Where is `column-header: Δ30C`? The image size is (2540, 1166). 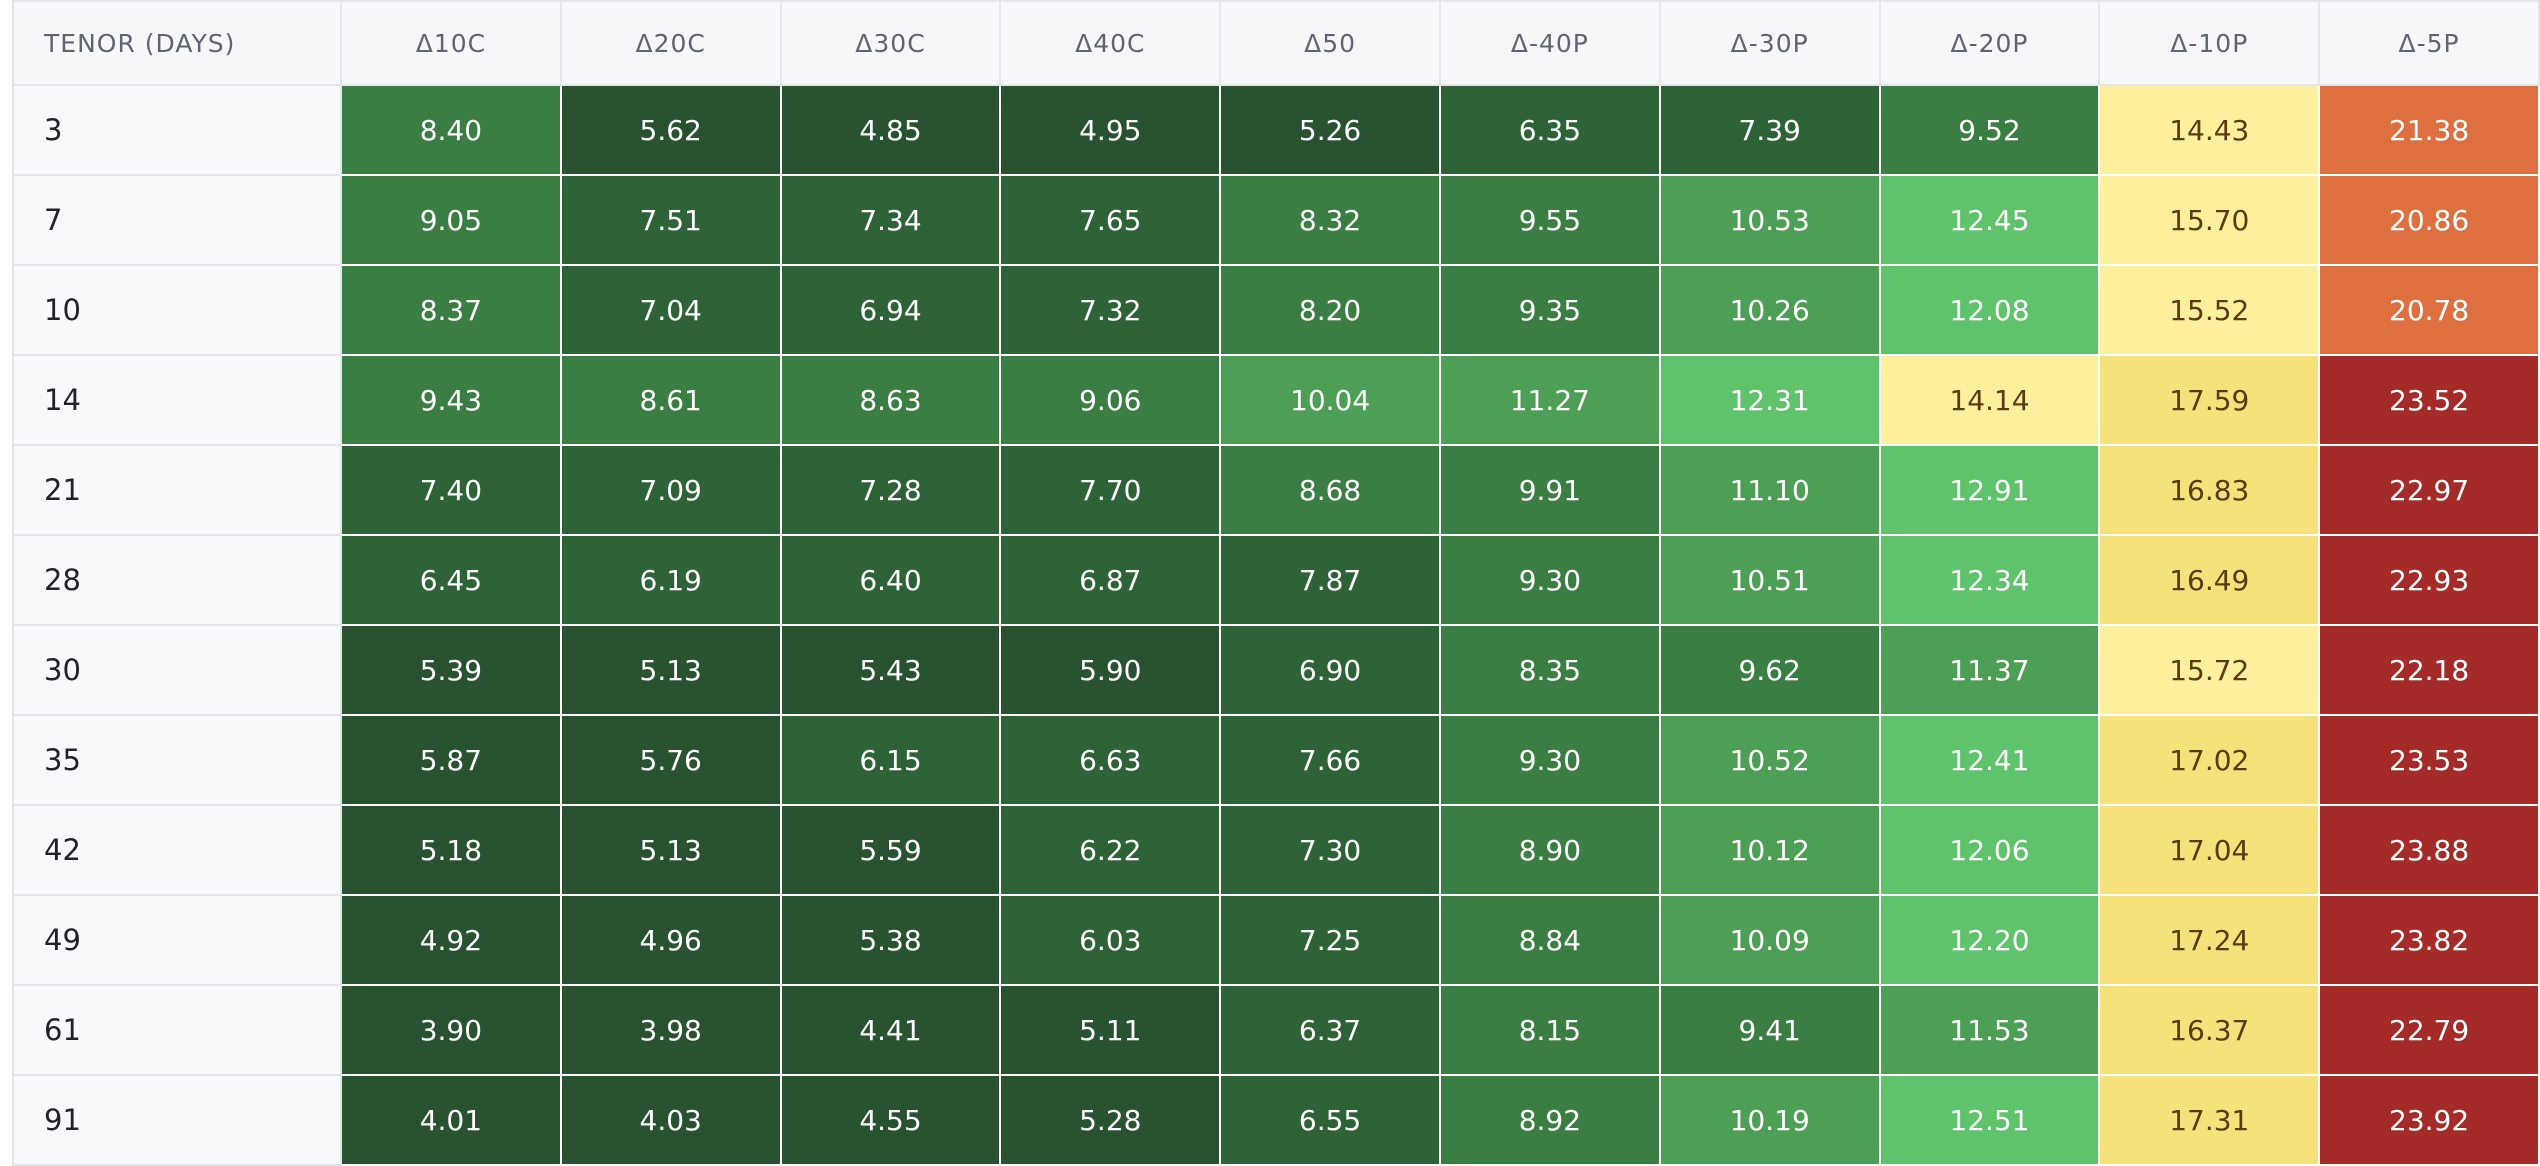
column-header: Δ30C is located at coordinates (890, 43).